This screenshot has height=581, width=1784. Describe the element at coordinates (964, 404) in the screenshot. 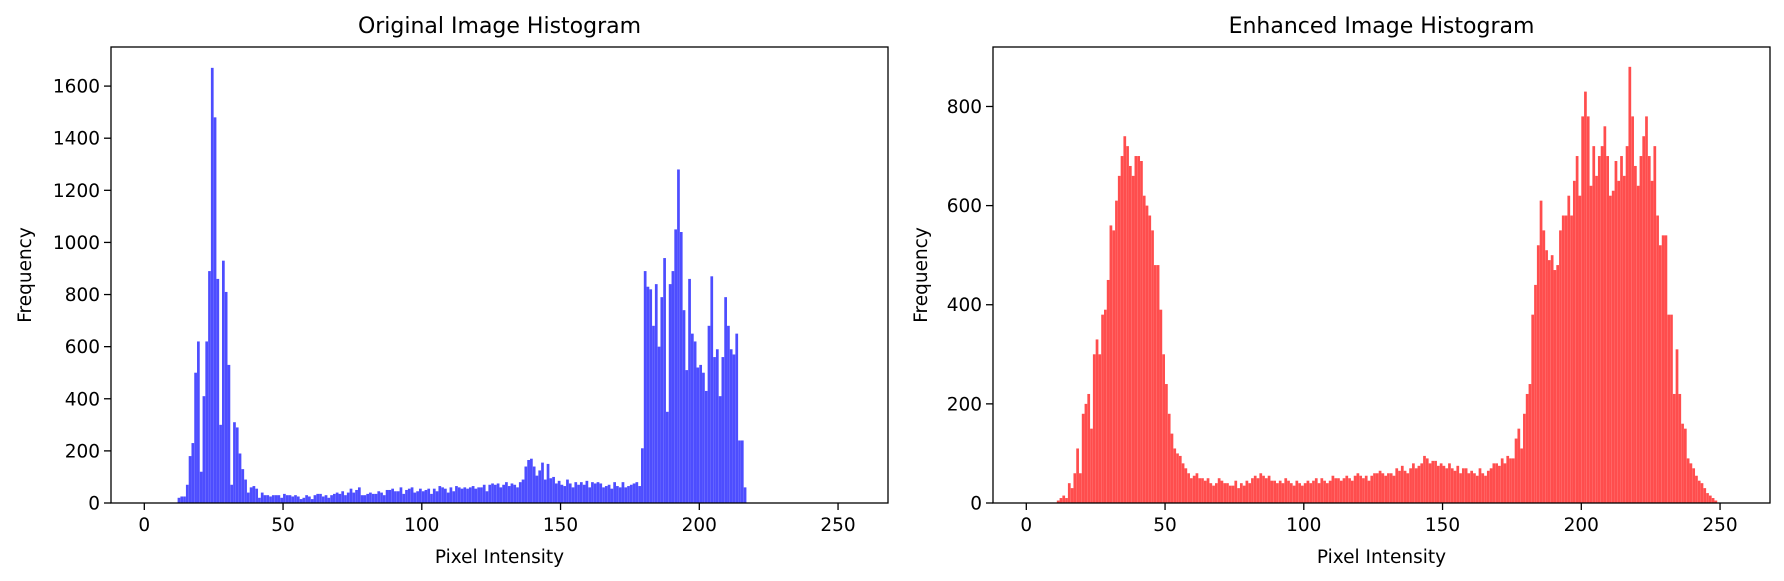

I see `enhanced-y-tick-label: 200` at that location.